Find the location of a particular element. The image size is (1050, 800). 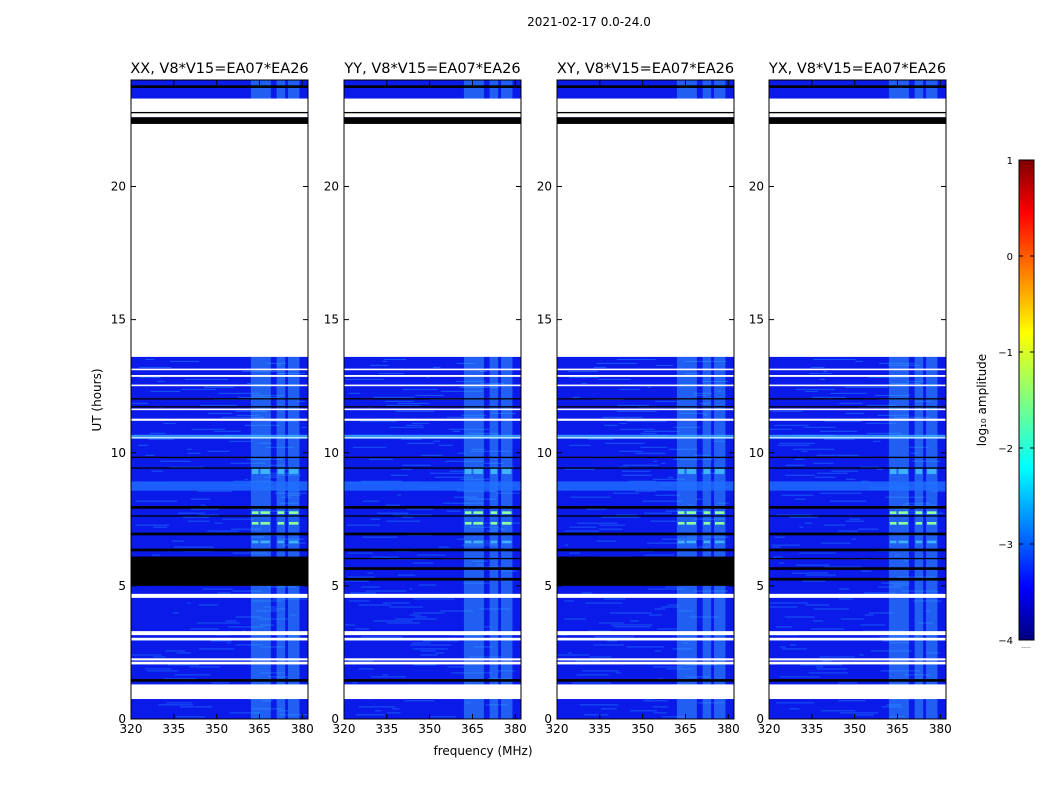

waterfall-yx is located at coordinates (857, 399).